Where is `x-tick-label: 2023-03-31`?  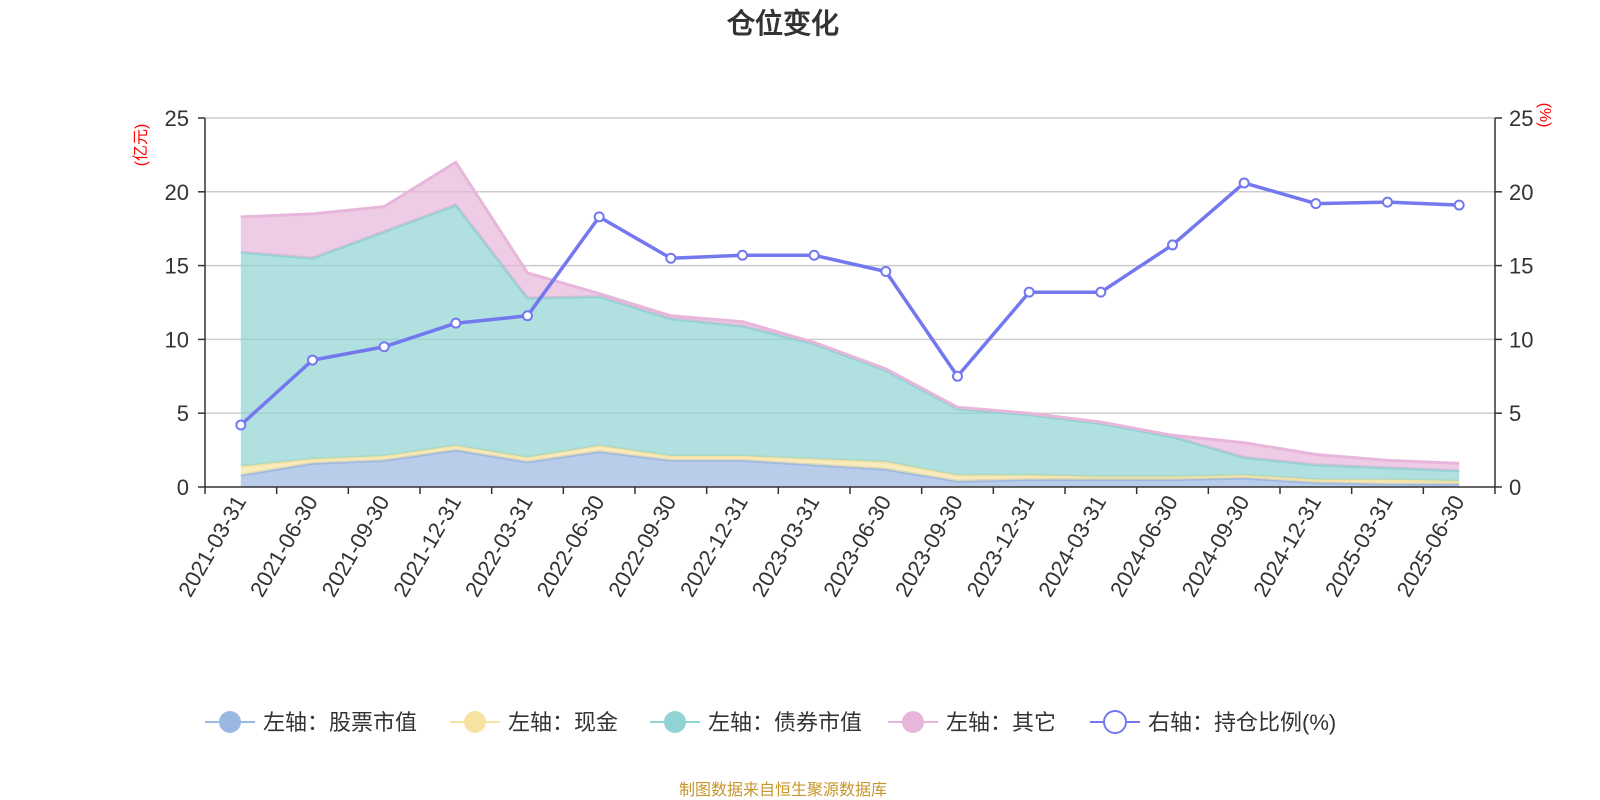
x-tick-label: 2023-03-31 is located at coordinates (786, 546).